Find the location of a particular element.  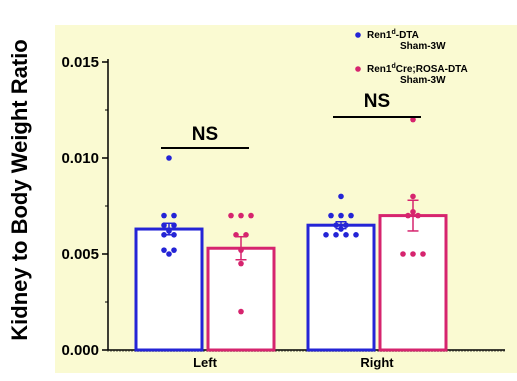

y-tick-label: 0.000 is located at coordinates (80, 350).